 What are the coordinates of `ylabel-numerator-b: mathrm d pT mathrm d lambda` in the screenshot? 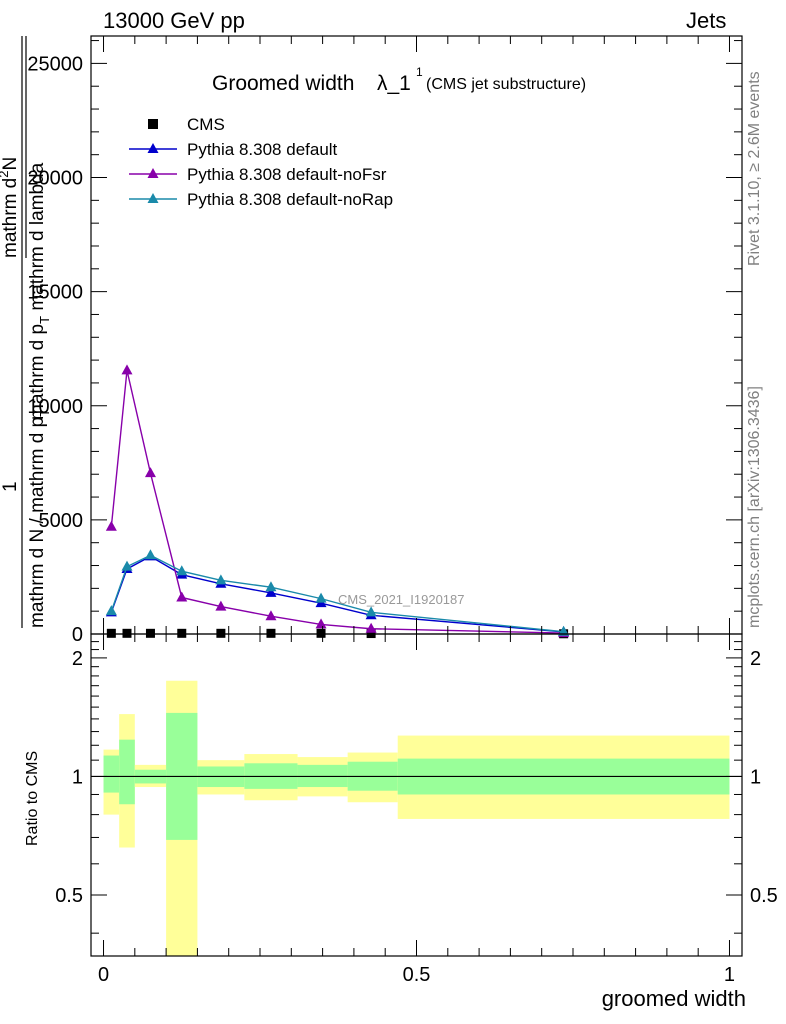 It's located at (39, 291).